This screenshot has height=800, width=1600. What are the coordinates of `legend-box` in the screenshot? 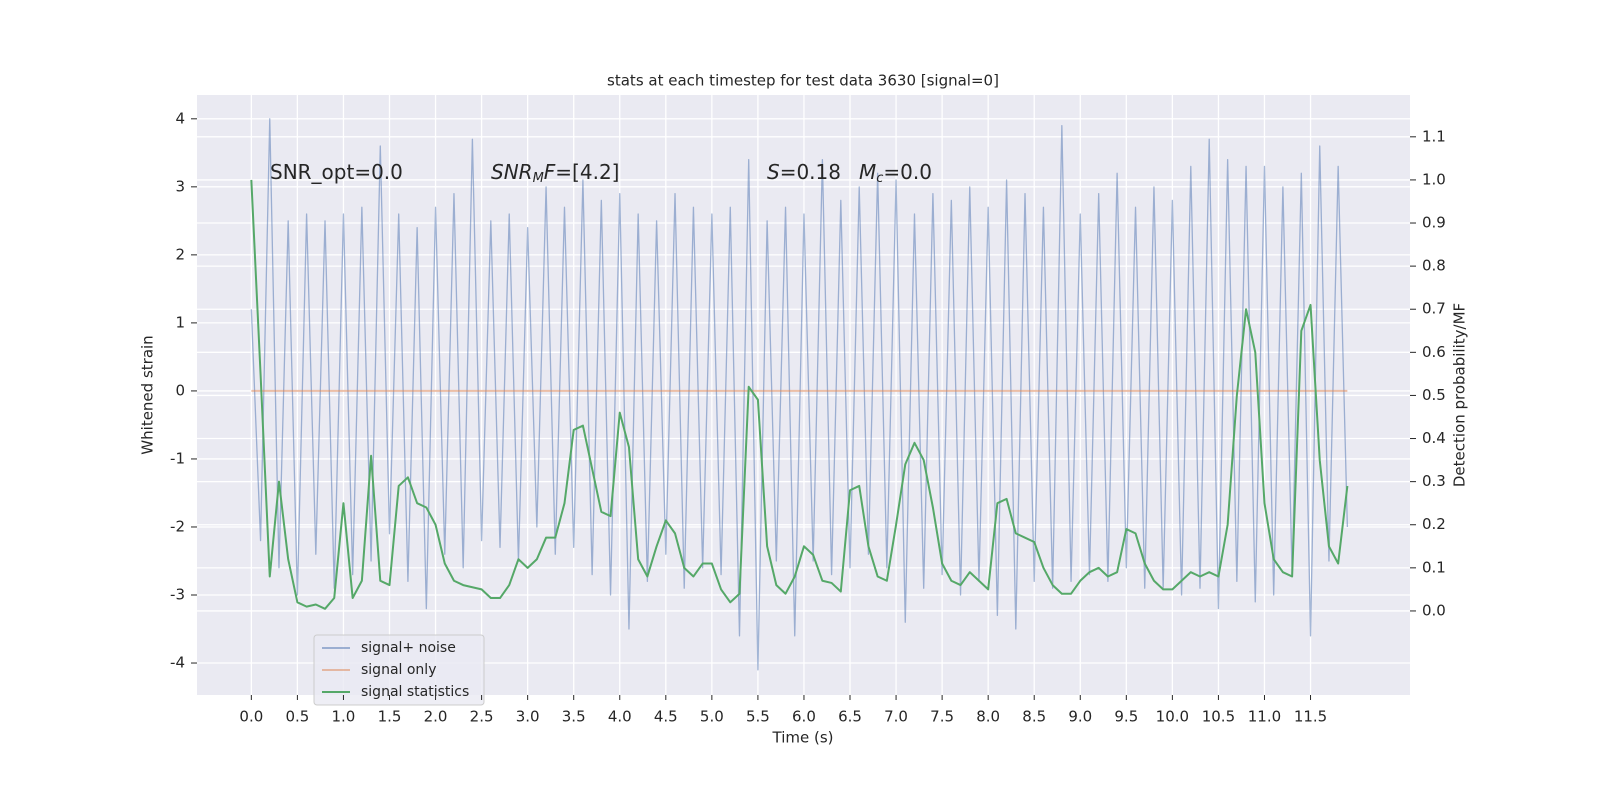 It's located at (399, 670).